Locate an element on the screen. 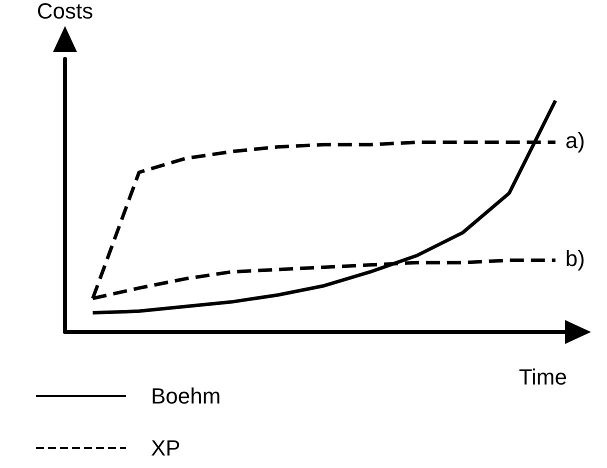 The width and height of the screenshot is (607, 468). legend-label: Boehm is located at coordinates (186, 396).